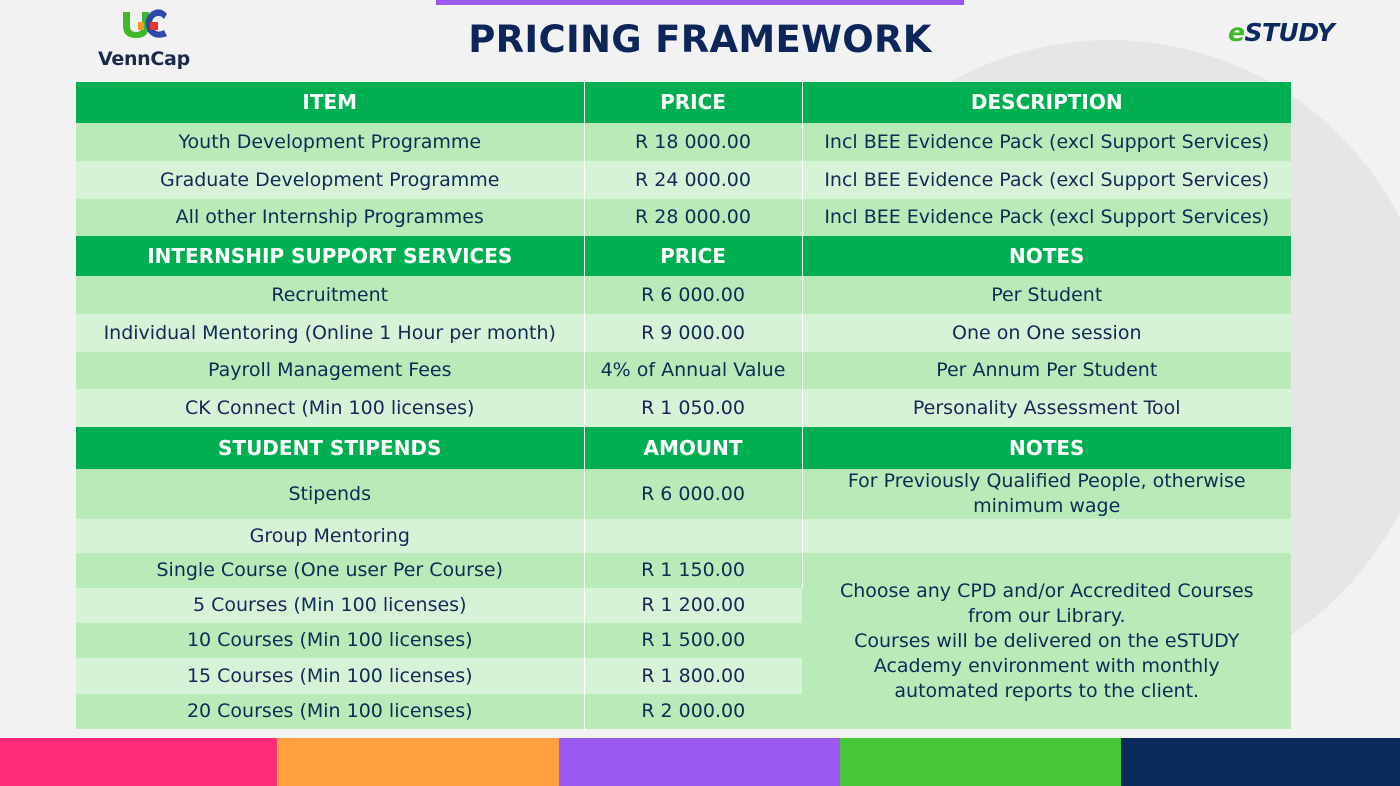 Image resolution: width=1400 pixels, height=786 pixels. What do you see at coordinates (693, 605) in the screenshot?
I see `amount-cell: R 1 200.00` at bounding box center [693, 605].